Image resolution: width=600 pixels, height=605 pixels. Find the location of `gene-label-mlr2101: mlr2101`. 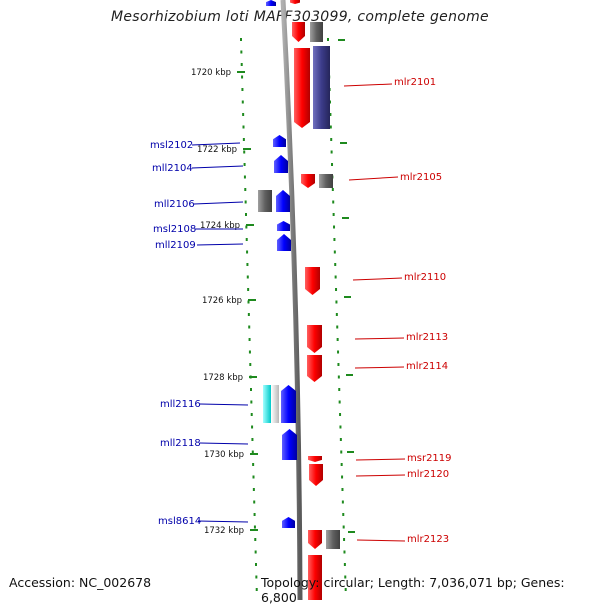

gene-label-mlr2101: mlr2101 is located at coordinates (415, 82).